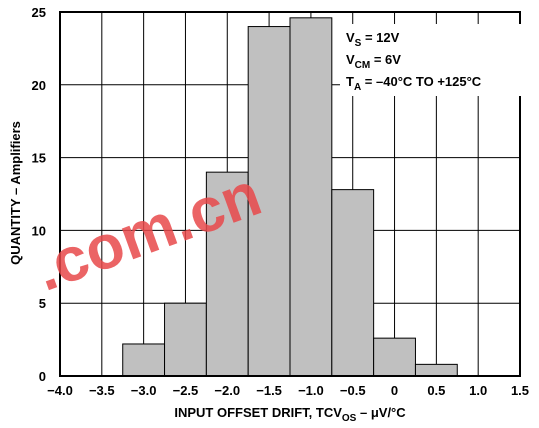 The image size is (539, 428). What do you see at coordinates (42, 303) in the screenshot?
I see `y-tick-label: 5` at bounding box center [42, 303].